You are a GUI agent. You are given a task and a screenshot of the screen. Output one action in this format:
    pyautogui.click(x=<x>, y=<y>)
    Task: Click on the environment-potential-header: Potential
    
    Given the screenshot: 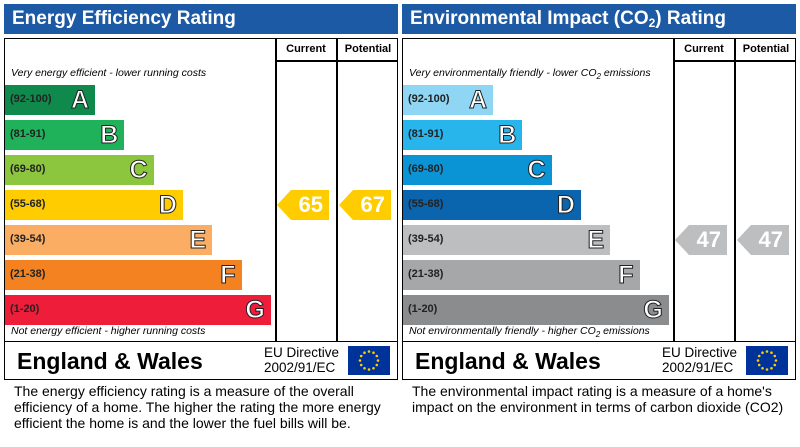 What is the action you would take?
    pyautogui.click(x=766, y=49)
    